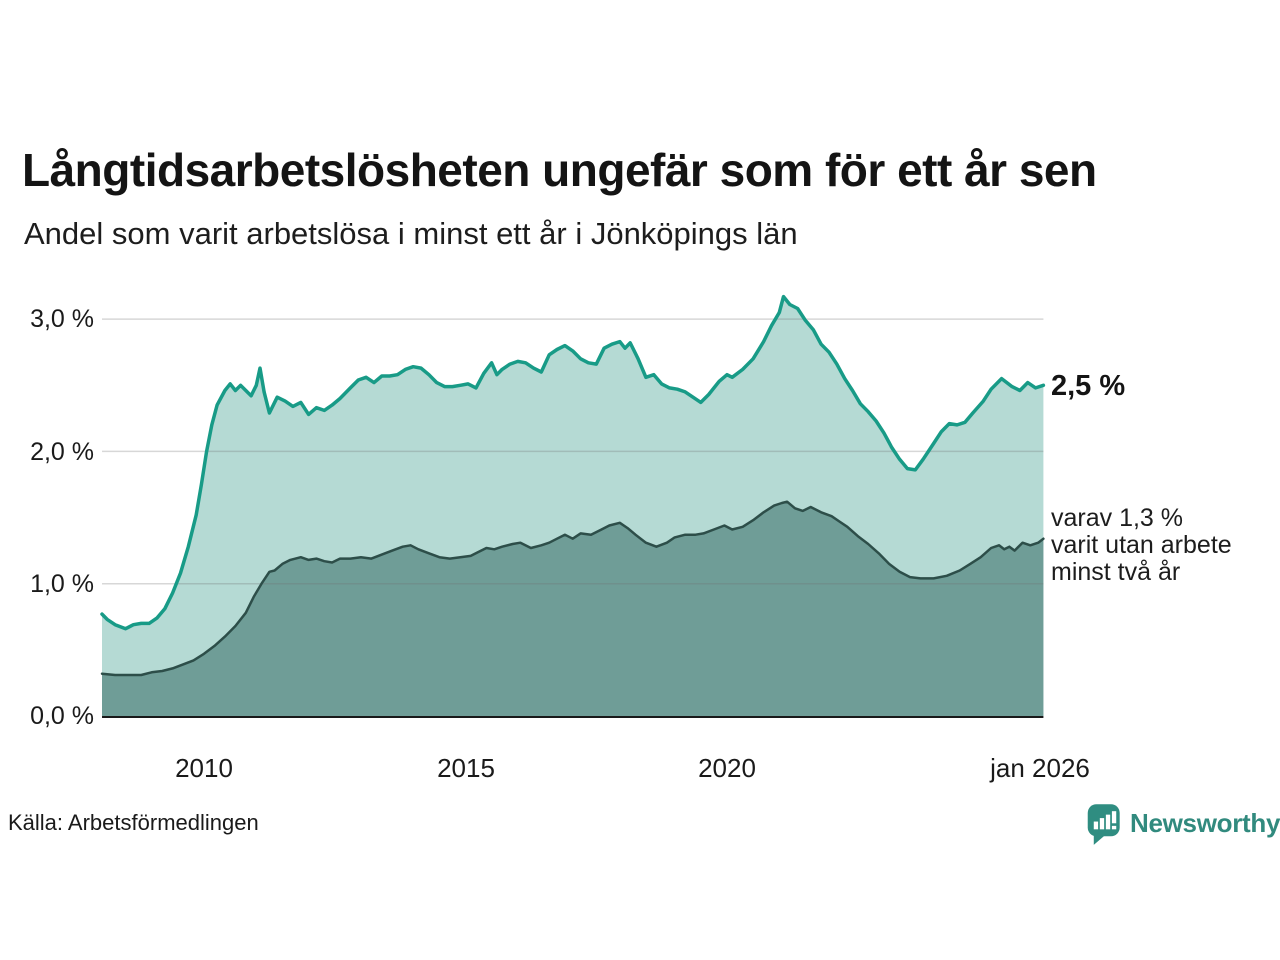 This screenshot has height=960, width=1280. Describe the element at coordinates (204, 768) in the screenshot. I see `x-tick-label-2010: 2010` at that location.